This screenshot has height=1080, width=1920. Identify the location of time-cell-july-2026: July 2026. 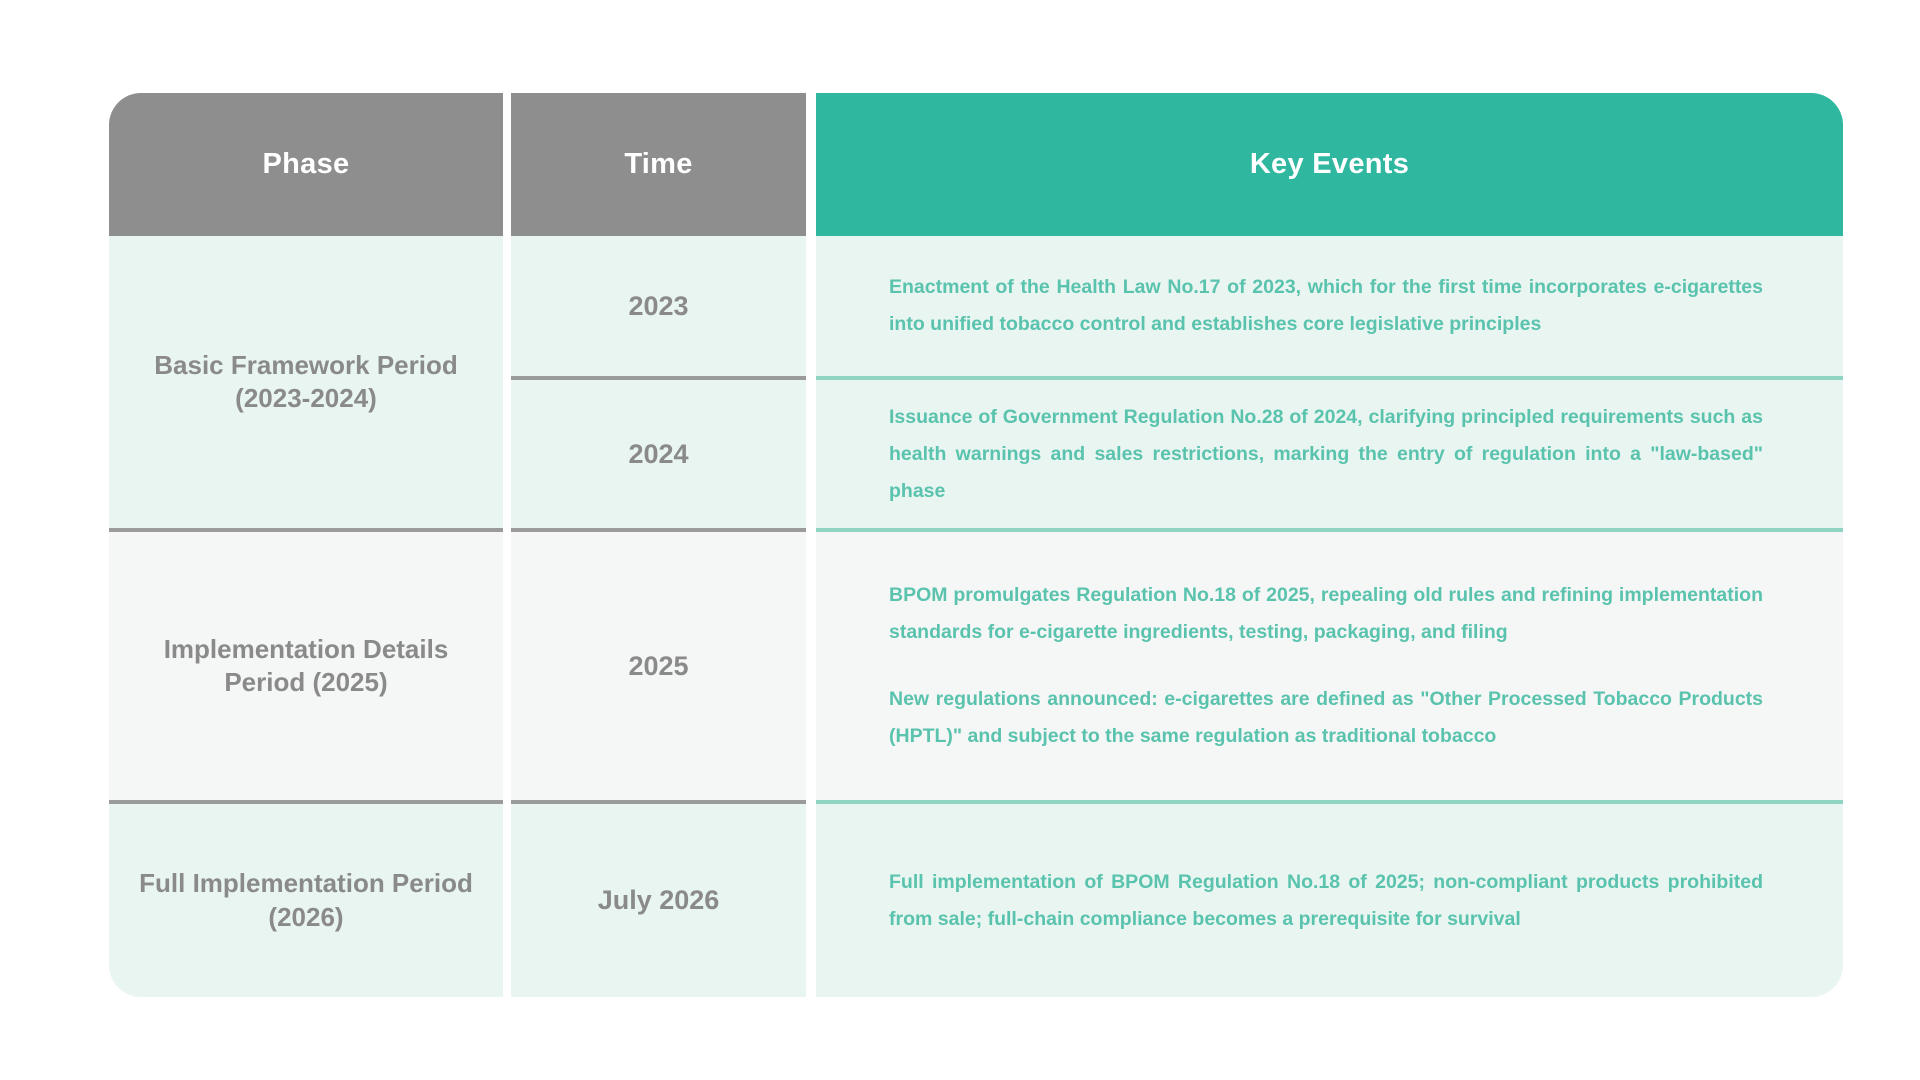
(658, 898).